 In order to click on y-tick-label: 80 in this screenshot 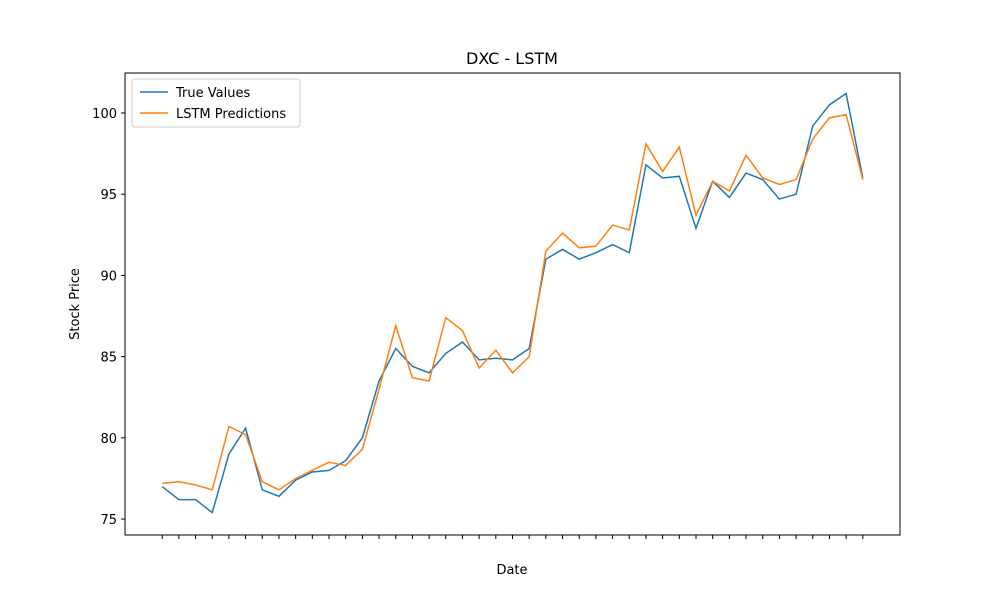, I will do `click(108, 439)`.